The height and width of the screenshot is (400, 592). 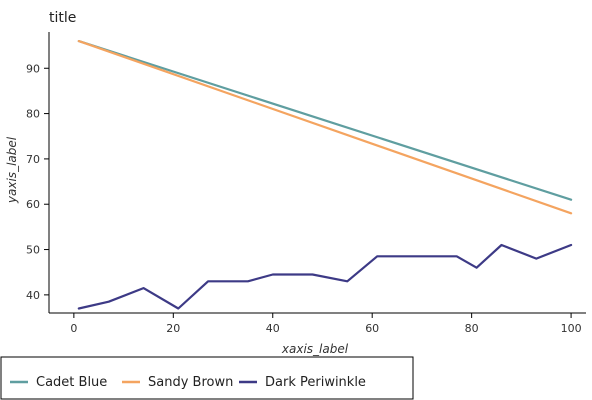 What do you see at coordinates (472, 328) in the screenshot?
I see `x-tick-label: 80` at bounding box center [472, 328].